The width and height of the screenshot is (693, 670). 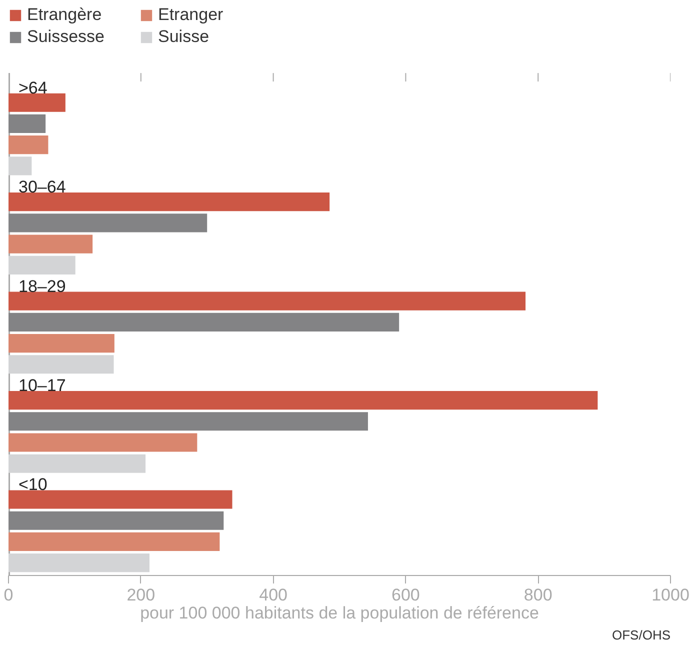 What do you see at coordinates (273, 595) in the screenshot?
I see `x-tick-label: 400` at bounding box center [273, 595].